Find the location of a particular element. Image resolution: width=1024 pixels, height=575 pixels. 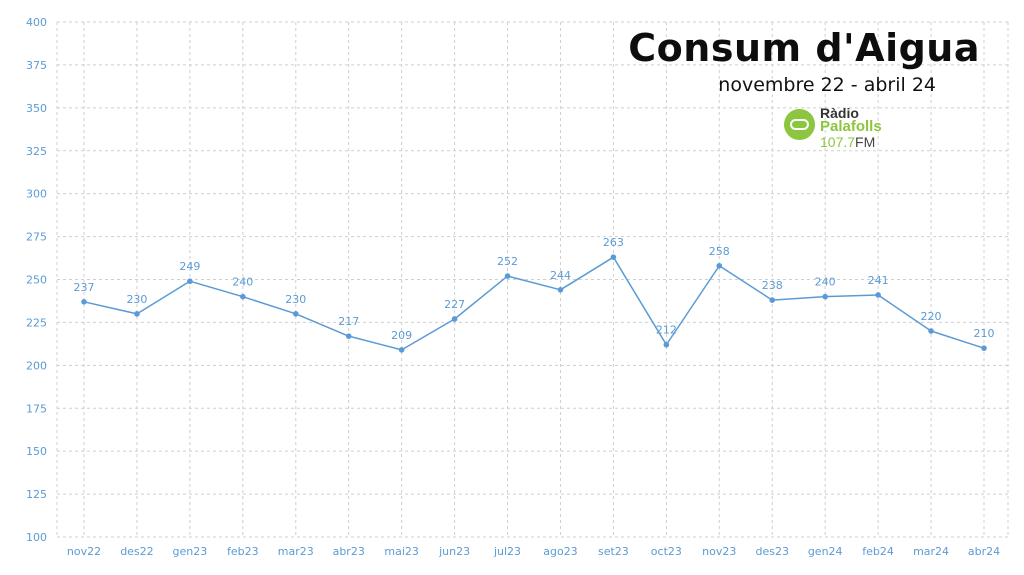

x-tick-label: feb24 is located at coordinates (878, 551).